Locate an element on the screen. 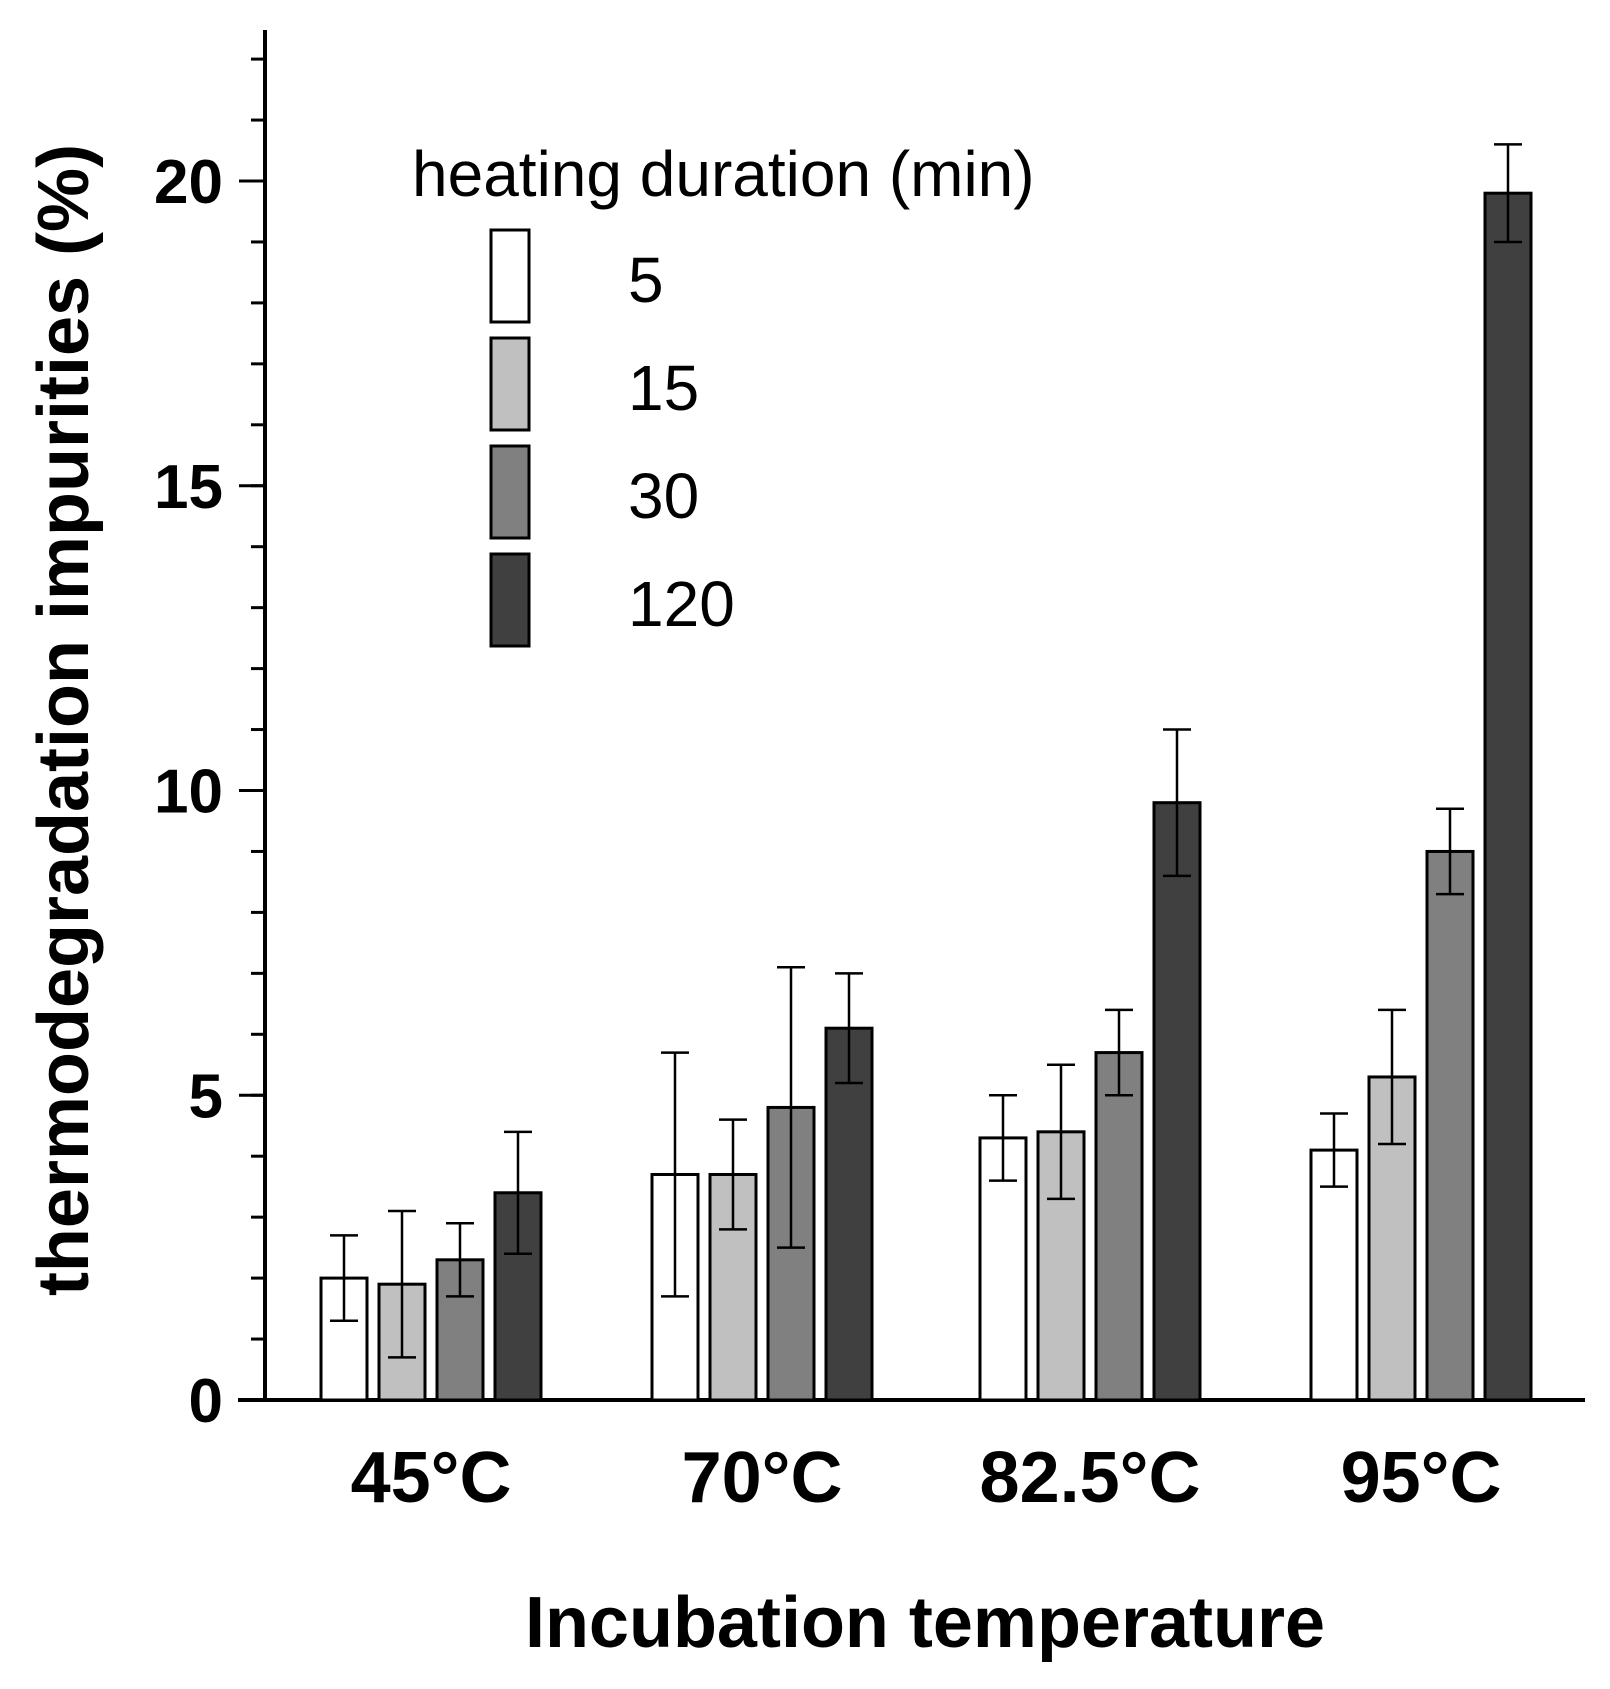 Image resolution: width=1610 pixels, height=1689 pixels. y-tick-label: 5 is located at coordinates (206, 1096).